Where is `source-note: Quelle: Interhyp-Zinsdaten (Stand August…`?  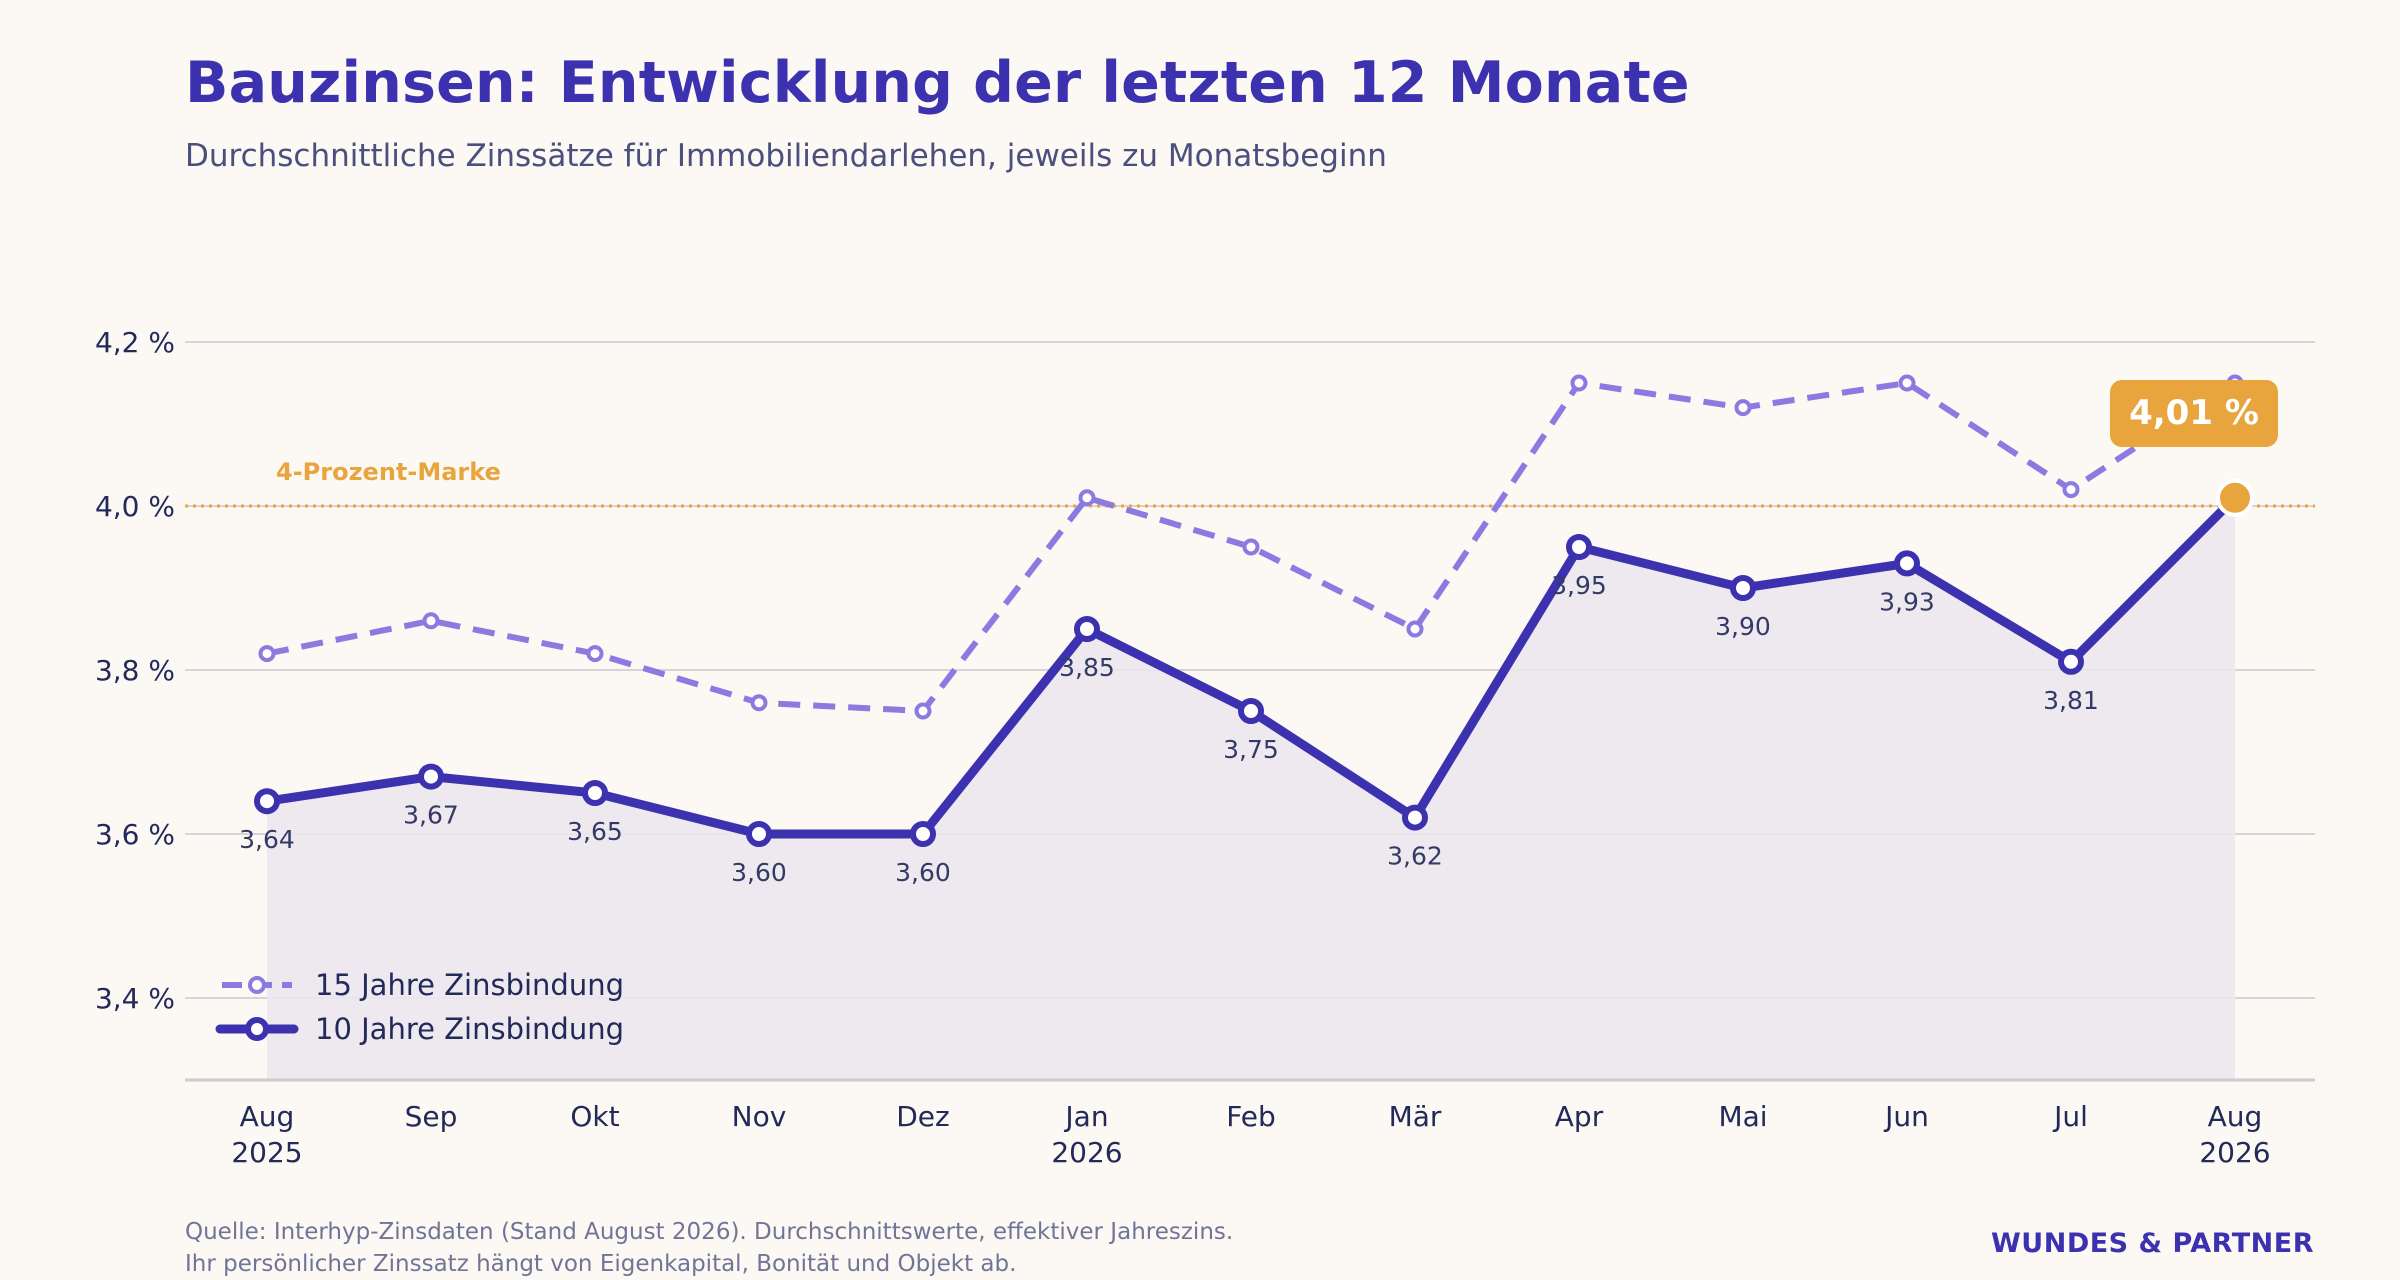
source-note: Quelle: Interhyp-Zinsdaten (Stand August… is located at coordinates (709, 1248).